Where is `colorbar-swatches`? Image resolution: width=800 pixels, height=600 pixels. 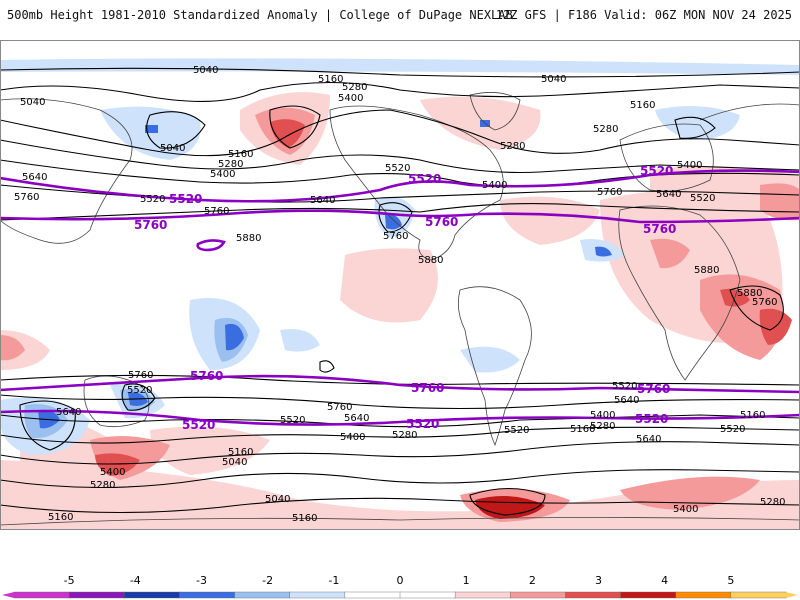 colorbar-swatches is located at coordinates (400, 595).